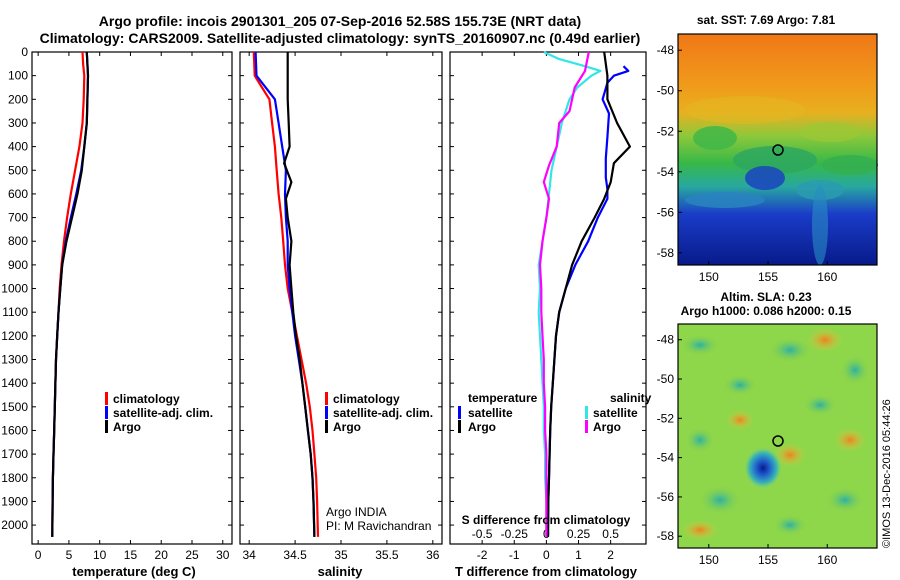  I want to click on legend-label-s-satellite: satellite, so click(615, 413).